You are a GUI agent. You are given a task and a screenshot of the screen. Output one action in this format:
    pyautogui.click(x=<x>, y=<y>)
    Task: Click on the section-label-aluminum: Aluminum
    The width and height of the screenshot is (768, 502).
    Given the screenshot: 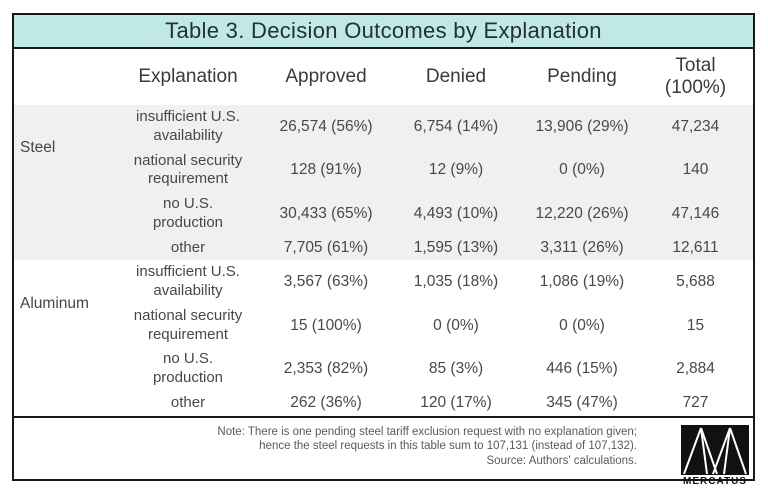 What is the action you would take?
    pyautogui.click(x=54, y=303)
    